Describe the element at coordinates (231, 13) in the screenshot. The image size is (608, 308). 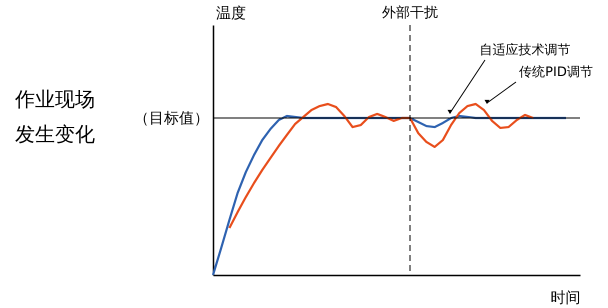
I see `text: 温度` at that location.